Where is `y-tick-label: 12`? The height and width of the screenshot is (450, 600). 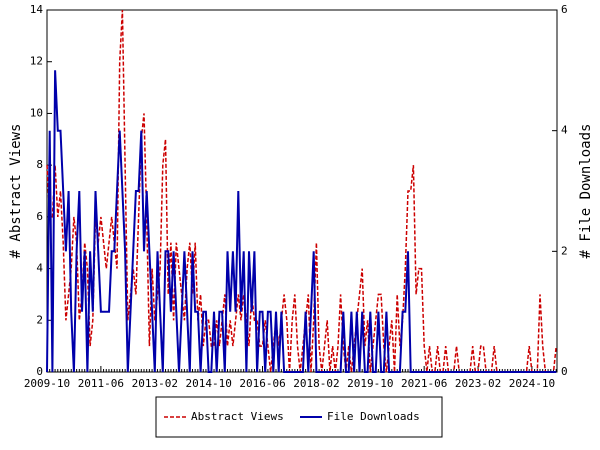 y-tick-label: 12 is located at coordinates (36, 61).